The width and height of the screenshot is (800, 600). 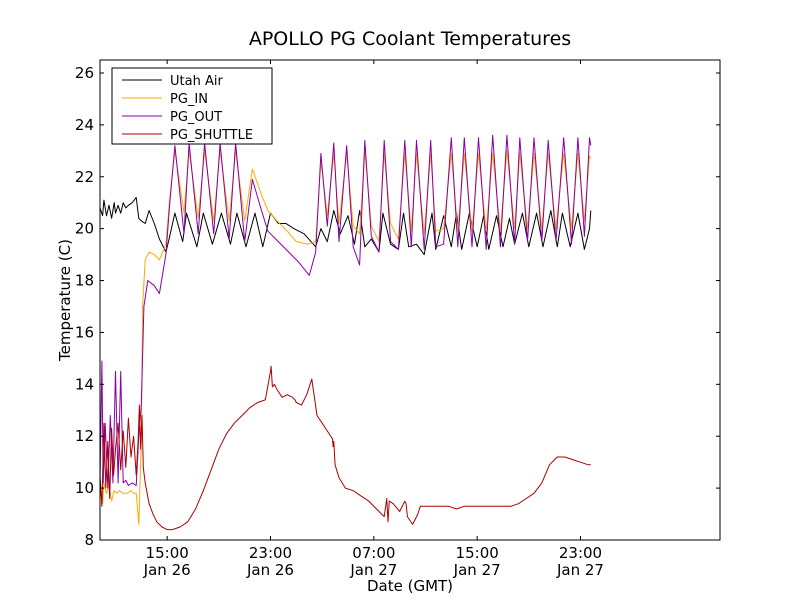 What do you see at coordinates (189, 99) in the screenshot?
I see `legend-label: PG_IN` at bounding box center [189, 99].